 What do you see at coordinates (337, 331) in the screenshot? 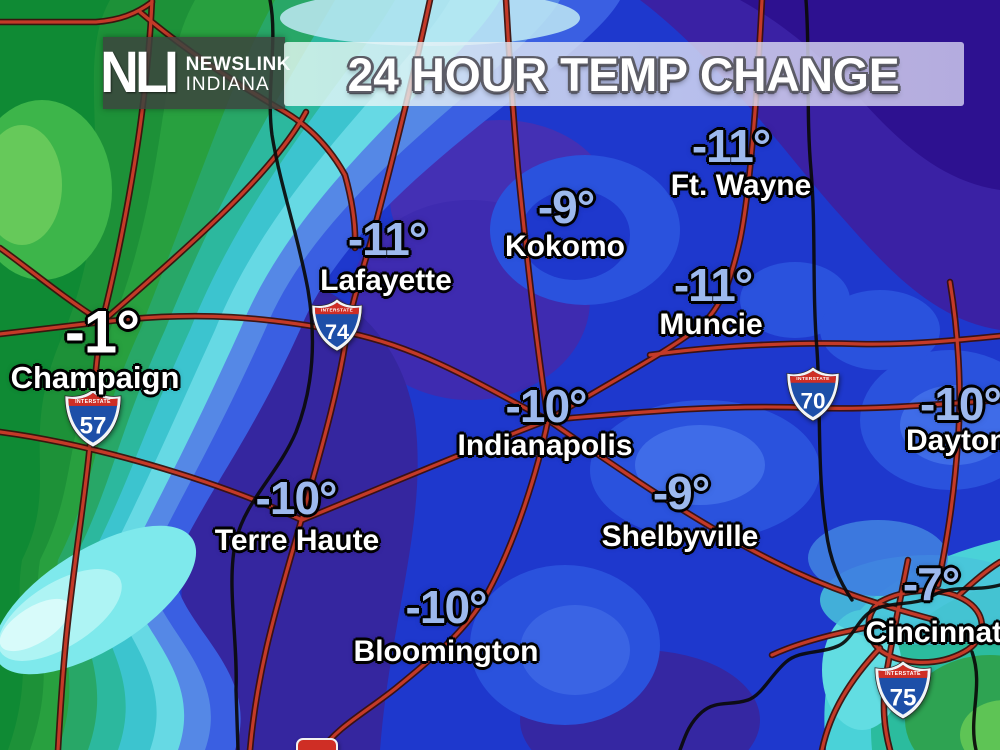
I see `highway-number: 74` at bounding box center [337, 331].